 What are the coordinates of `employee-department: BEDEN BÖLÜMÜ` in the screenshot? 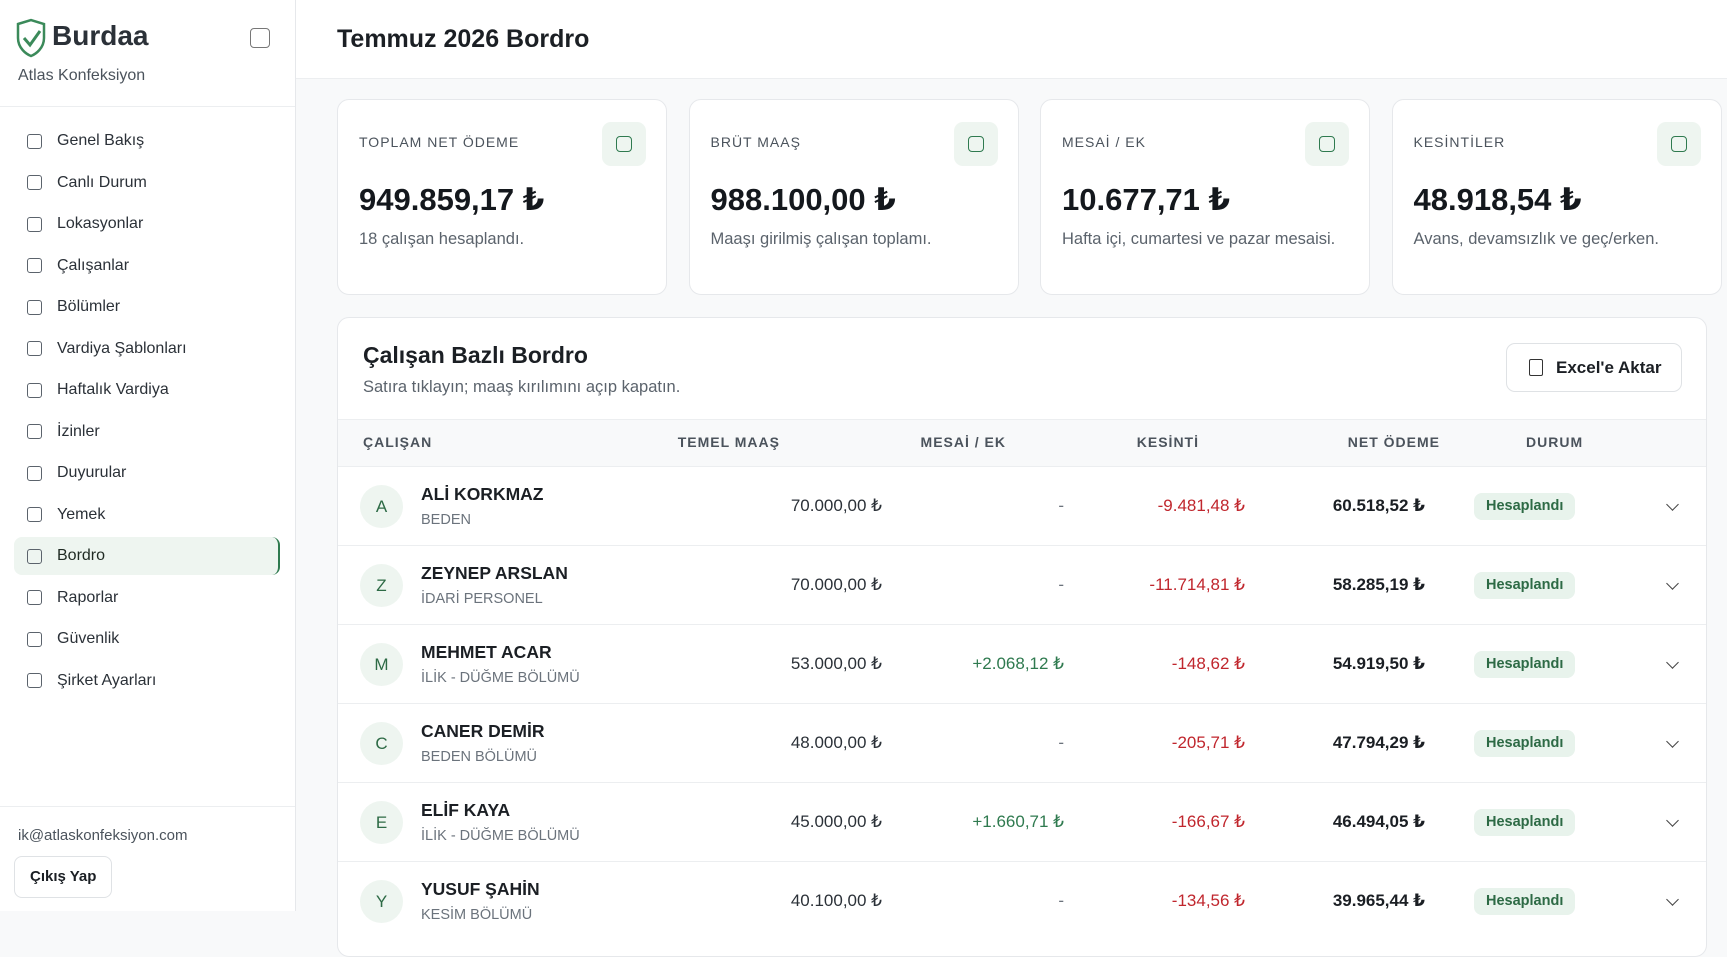 It's located at (479, 757).